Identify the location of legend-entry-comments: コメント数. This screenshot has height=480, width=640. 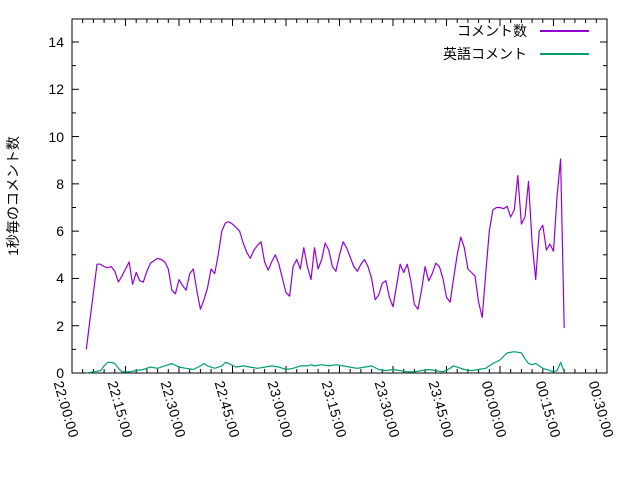
(516, 30).